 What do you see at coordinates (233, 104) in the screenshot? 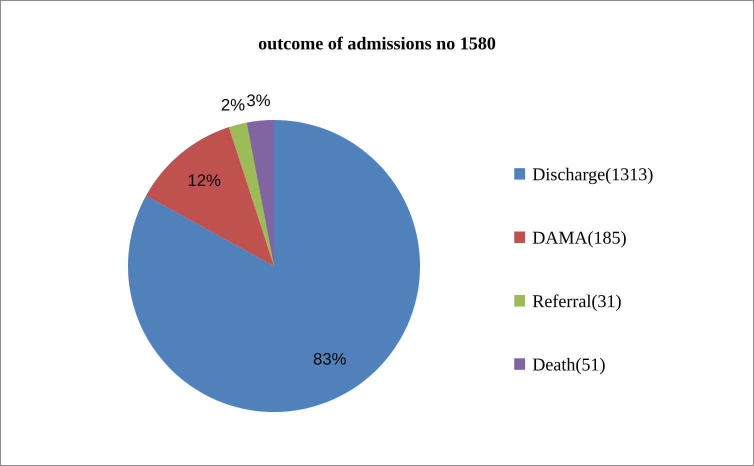
I see `data-label: 2%` at bounding box center [233, 104].